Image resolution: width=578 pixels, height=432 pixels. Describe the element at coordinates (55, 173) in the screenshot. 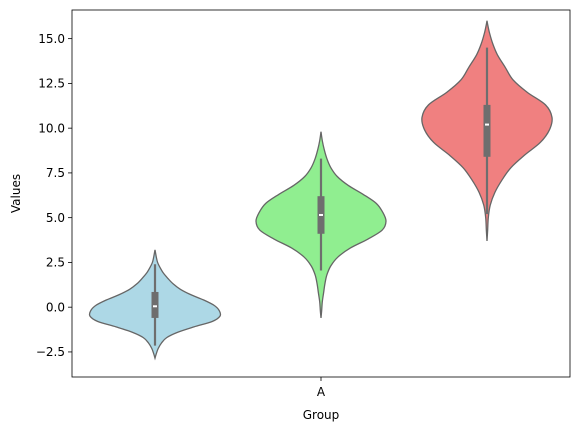

I see `y-tick-label: 7.5` at that location.